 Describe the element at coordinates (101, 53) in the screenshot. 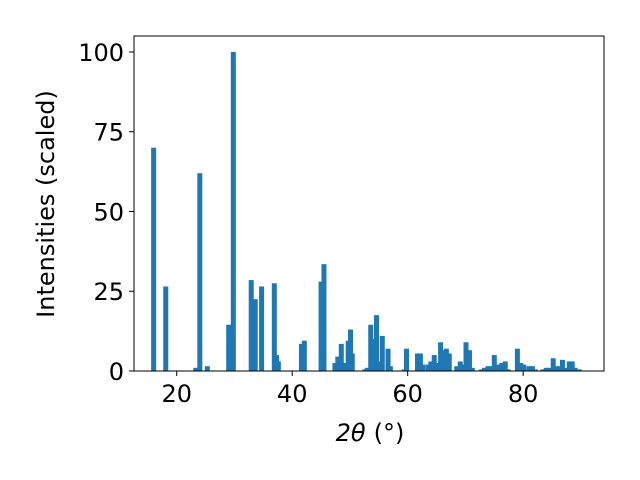

I see `y-tick-label: 100` at that location.